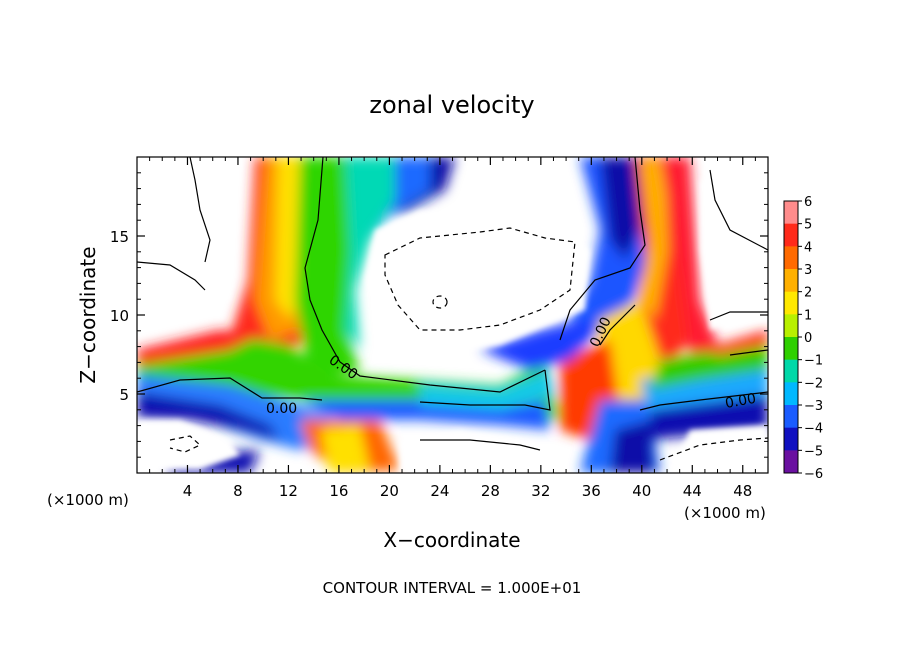 The height and width of the screenshot is (654, 904). I want to click on colorbar-tick-label: −6, so click(813, 474).